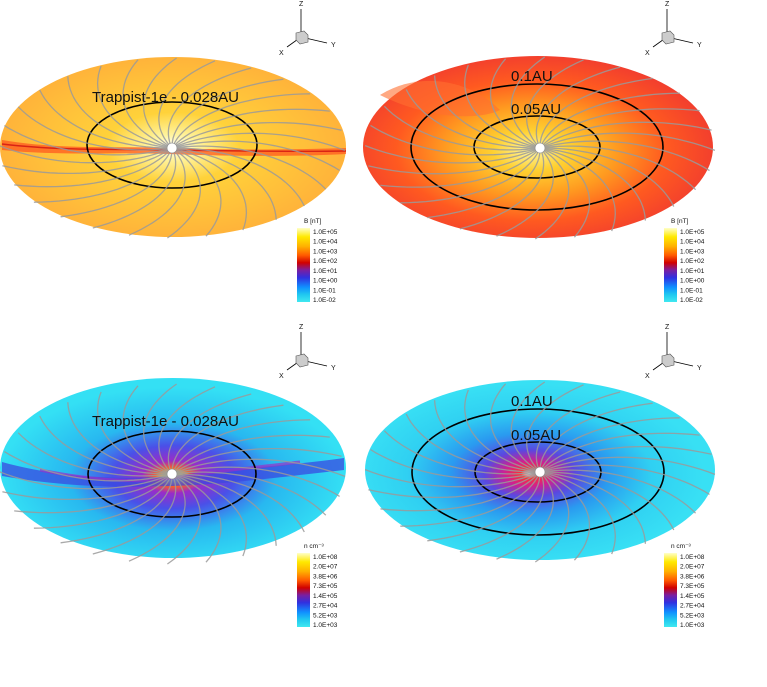 The image size is (767, 687). What do you see at coordinates (325, 271) in the screenshot?
I see `colorbar-tick-label: 1.0E+01` at bounding box center [325, 271].